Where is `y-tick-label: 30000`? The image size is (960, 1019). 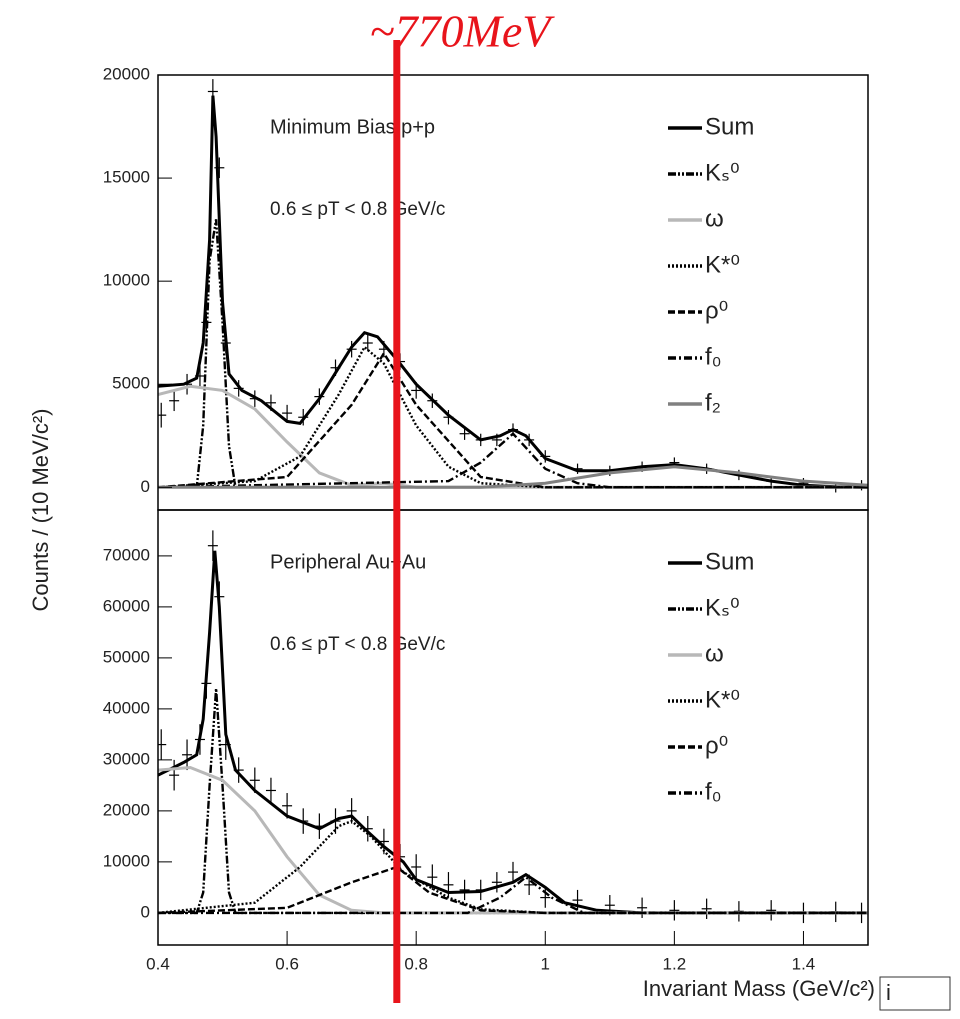
y-tick-label: 30000 is located at coordinates (126, 758).